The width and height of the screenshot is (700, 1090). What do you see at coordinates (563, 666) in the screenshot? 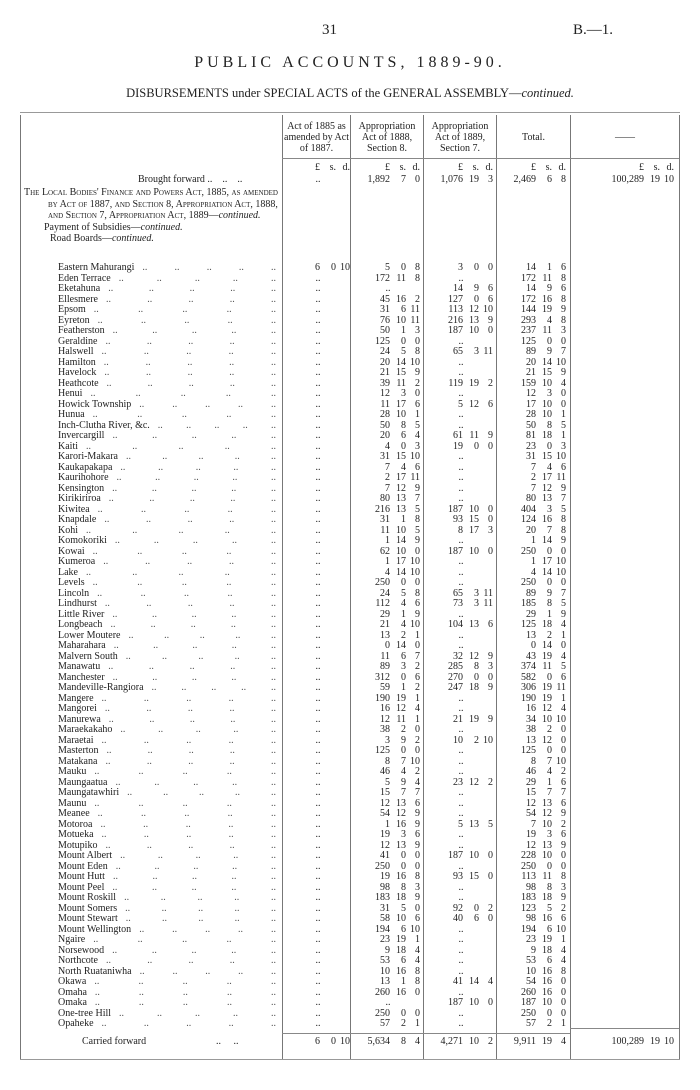
I see `pence: 5` at bounding box center [563, 666].